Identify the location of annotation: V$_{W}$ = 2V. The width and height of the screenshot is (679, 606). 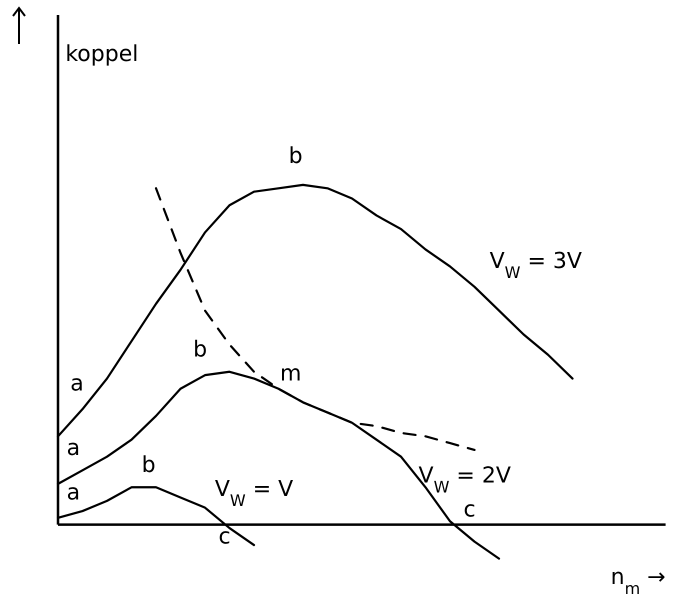
(464, 479).